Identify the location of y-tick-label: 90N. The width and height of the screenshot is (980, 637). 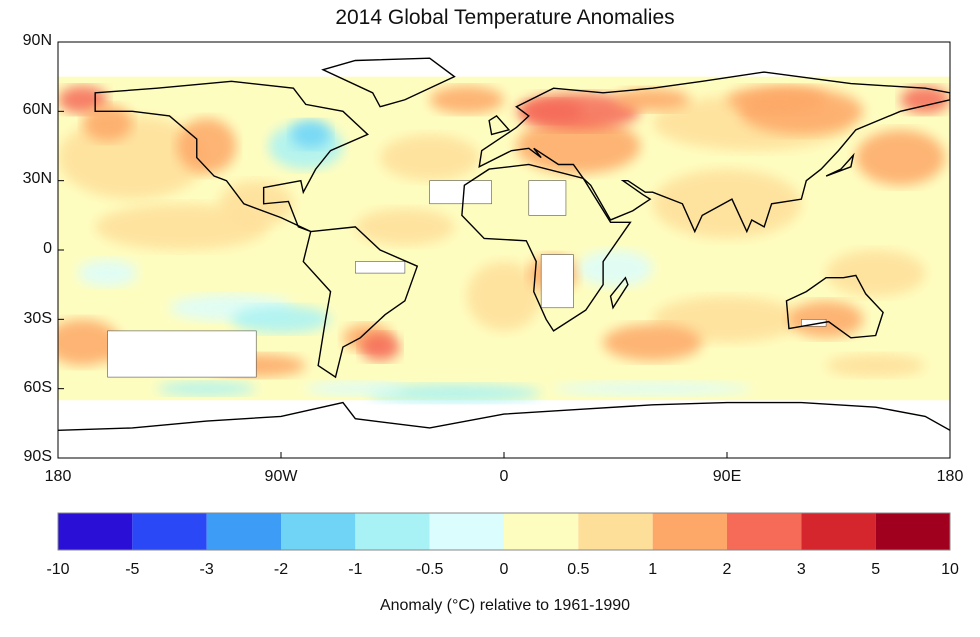
(37, 40).